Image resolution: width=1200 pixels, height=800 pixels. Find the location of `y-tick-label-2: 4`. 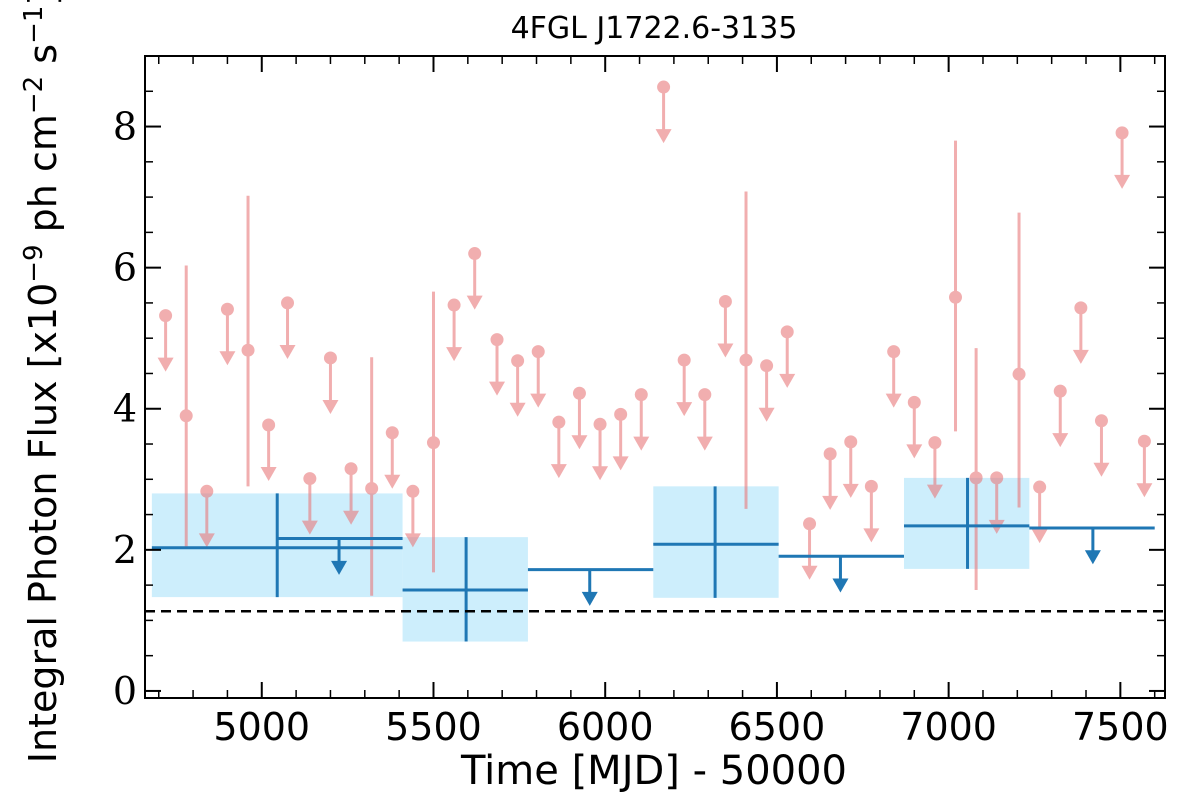

y-tick-label-2: 4 is located at coordinates (125, 409).